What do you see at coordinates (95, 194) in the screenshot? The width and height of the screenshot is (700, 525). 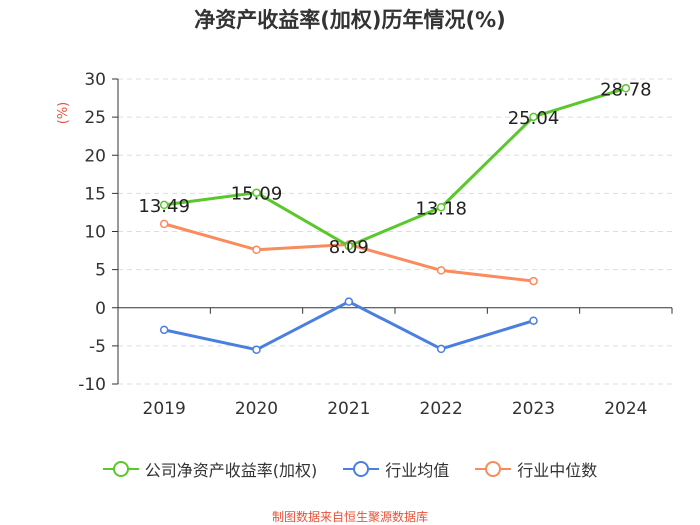 I see `y-tick-label: 15` at bounding box center [95, 194].